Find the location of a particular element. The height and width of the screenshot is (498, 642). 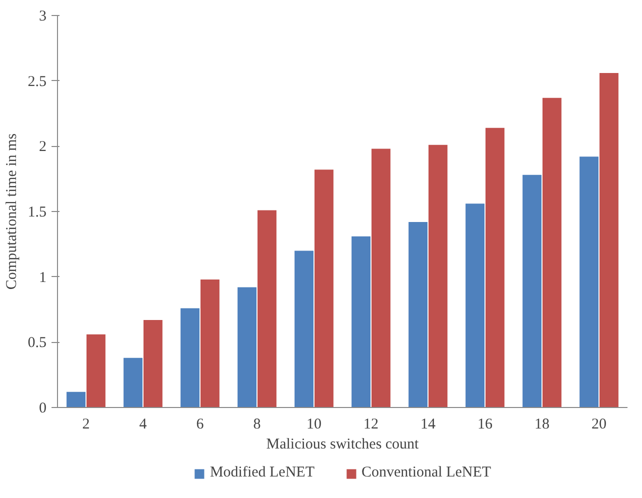

legend-label: Modified LeNET is located at coordinates (262, 473).